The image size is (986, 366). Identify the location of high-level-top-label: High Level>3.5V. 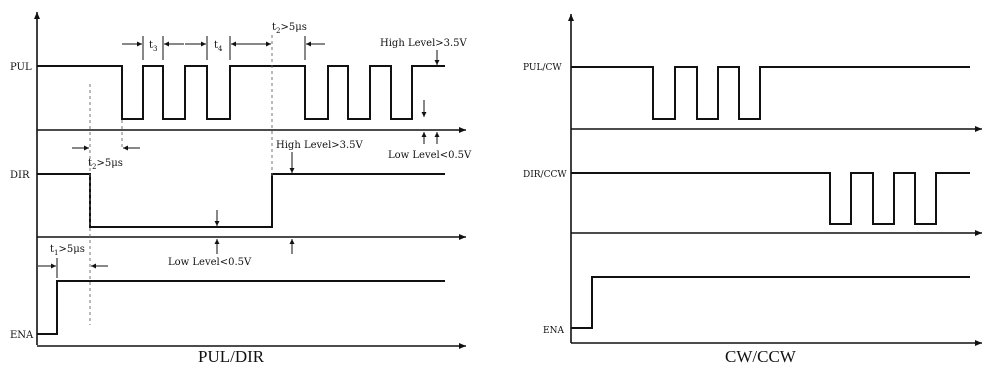
(424, 43).